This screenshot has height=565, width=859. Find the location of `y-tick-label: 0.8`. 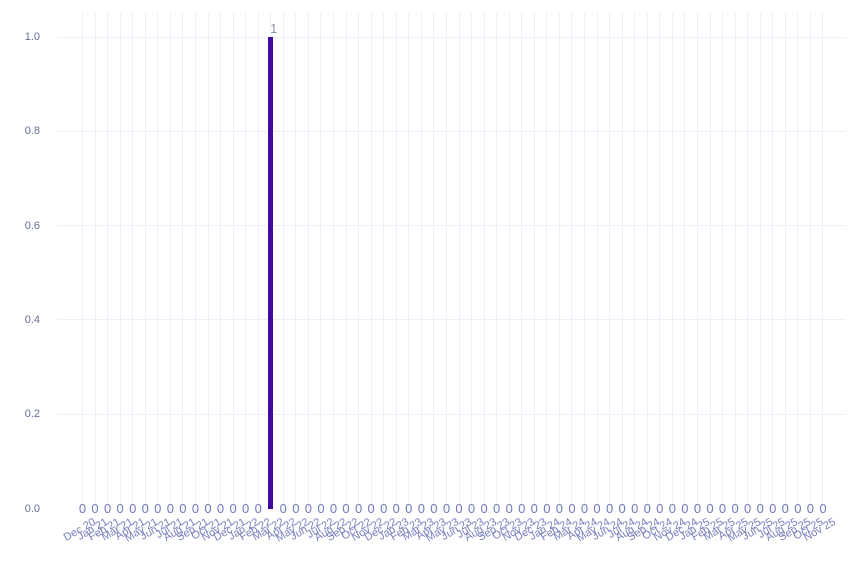

y-tick-label: 0.8 is located at coordinates (32, 131).